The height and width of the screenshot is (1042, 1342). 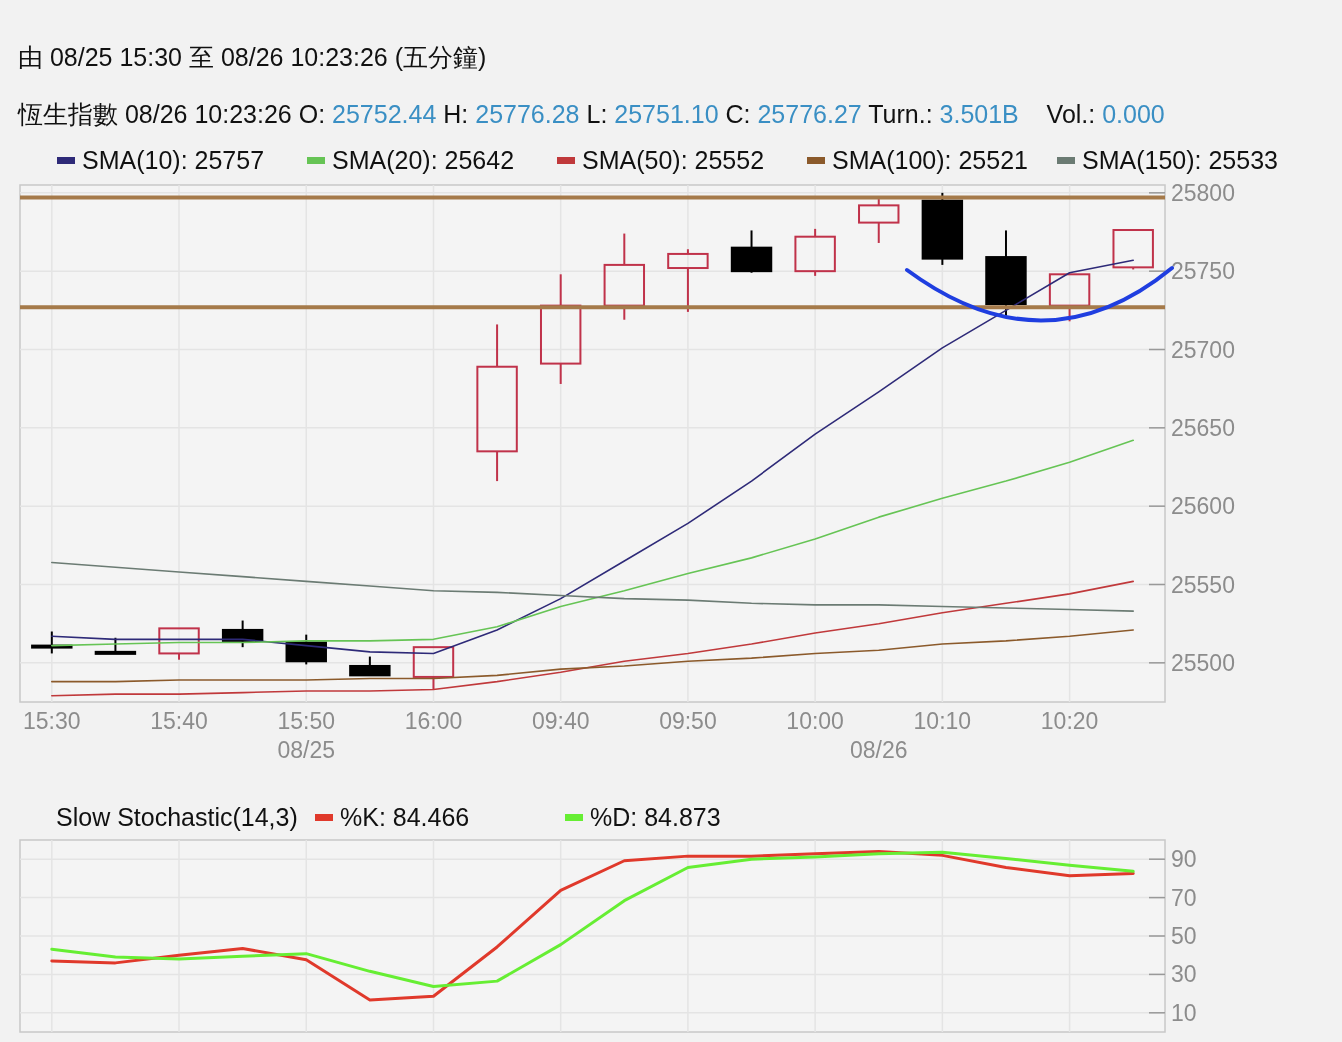 What do you see at coordinates (1203, 427) in the screenshot?
I see `y-tick-label: 25650` at bounding box center [1203, 427].